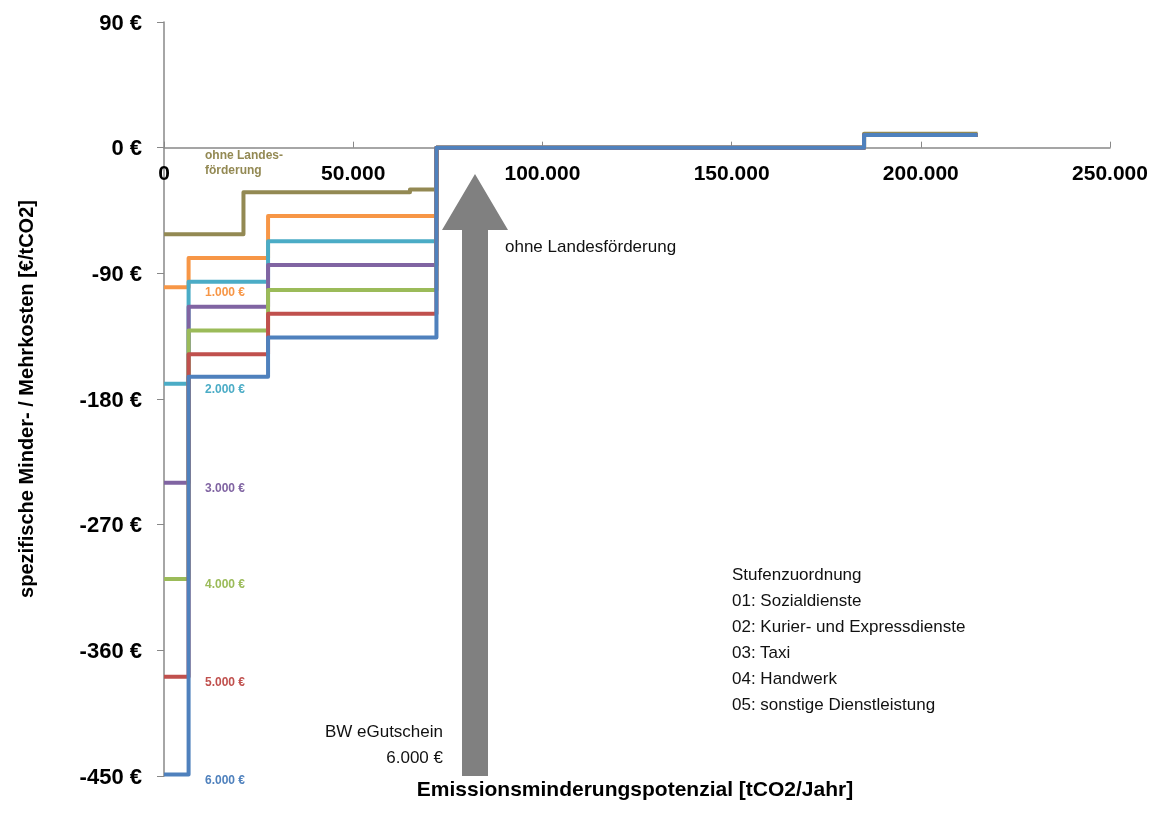 This screenshot has height=817, width=1173. Describe the element at coordinates (225, 388) in the screenshot. I see `series-label: 2.000 €` at that location.